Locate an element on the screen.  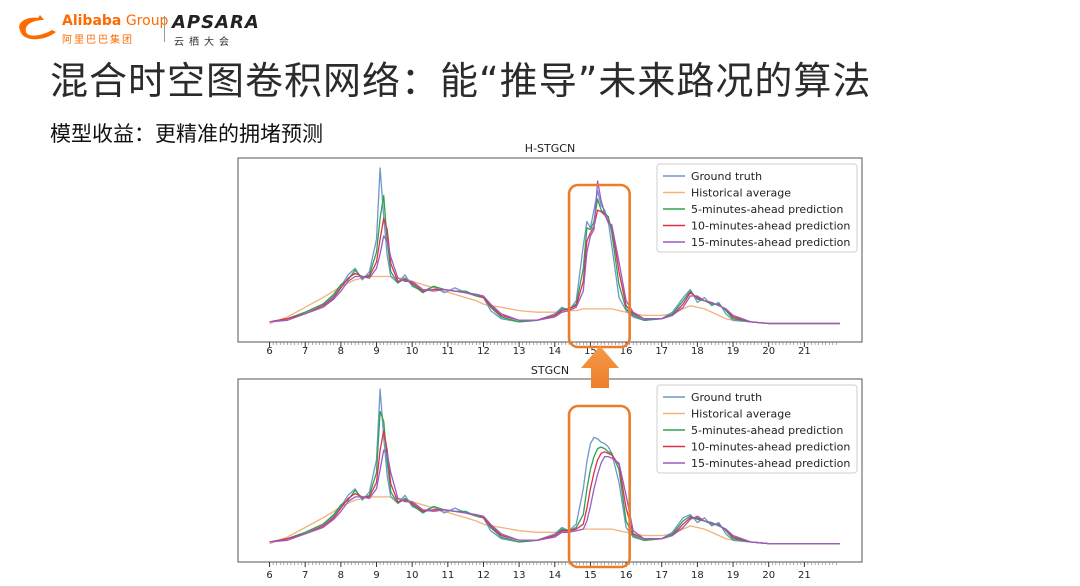
h-stgcn-legend-label-historical-average: Historical average is located at coordinates (741, 193).